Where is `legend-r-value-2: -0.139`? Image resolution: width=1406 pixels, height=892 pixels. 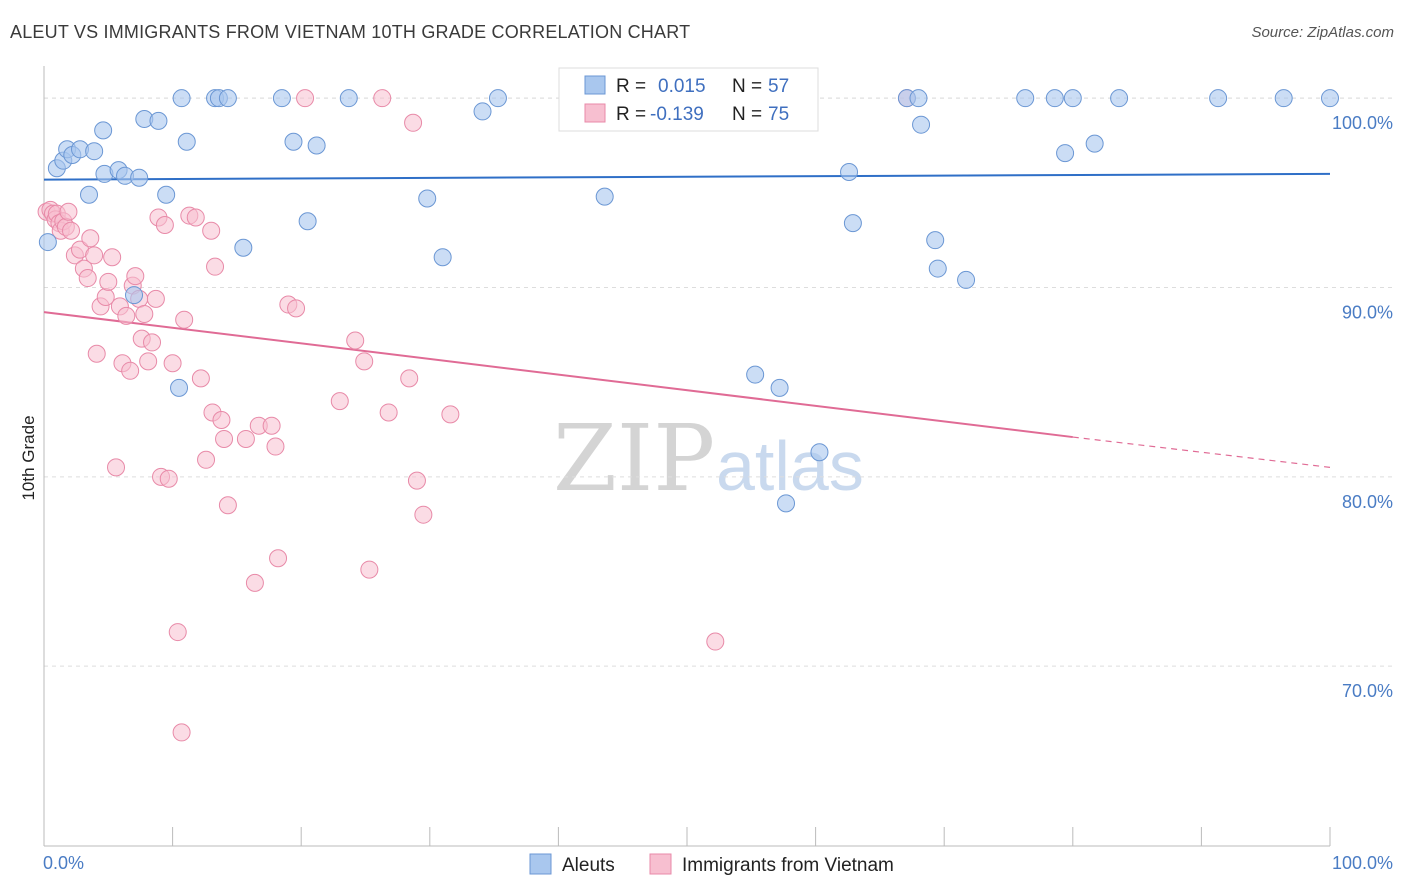 legend-r-value-2: -0.139 is located at coordinates (677, 114).